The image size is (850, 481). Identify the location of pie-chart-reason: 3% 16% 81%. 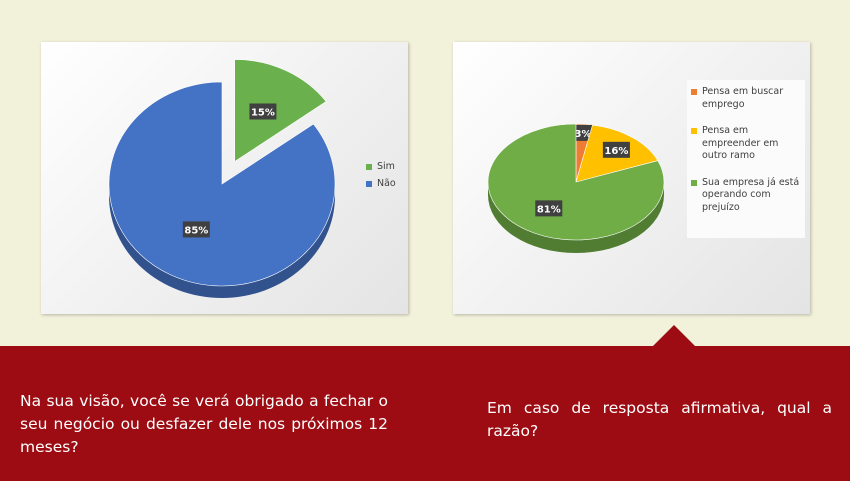
(576, 188).